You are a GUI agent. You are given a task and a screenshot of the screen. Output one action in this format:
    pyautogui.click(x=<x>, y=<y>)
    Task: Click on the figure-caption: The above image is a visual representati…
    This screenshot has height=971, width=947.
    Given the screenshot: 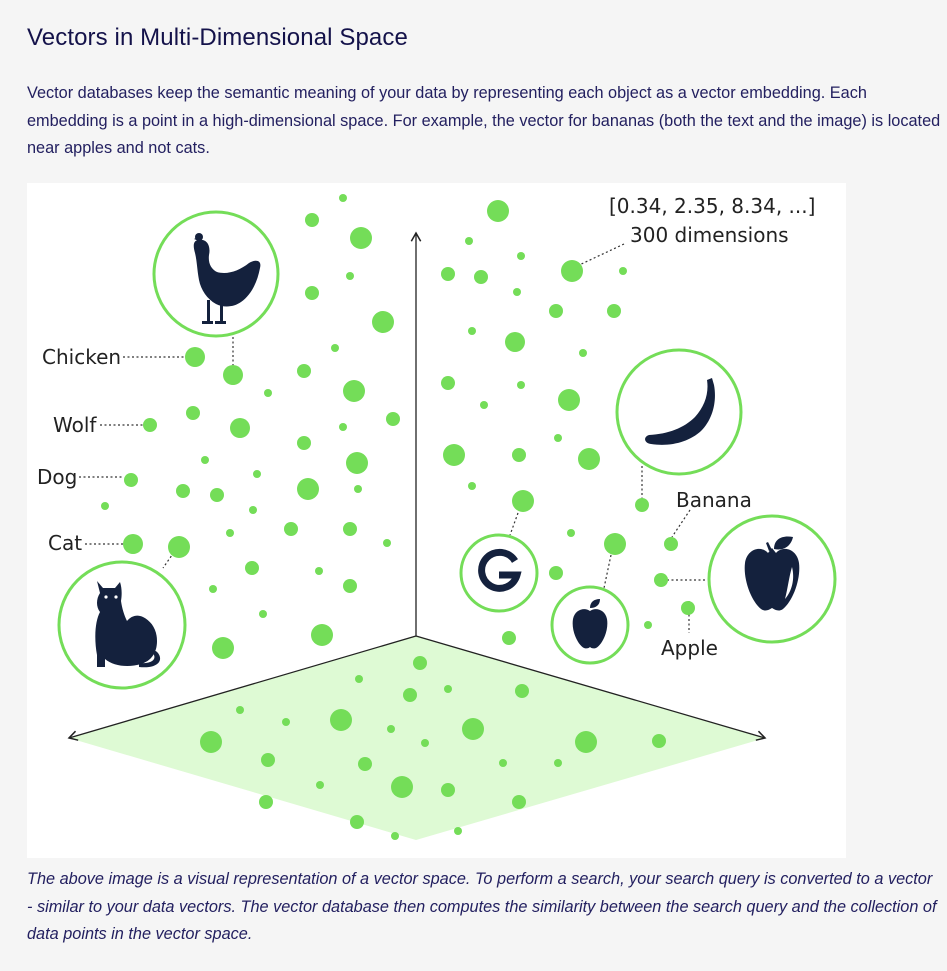 What is the action you would take?
    pyautogui.click(x=482, y=906)
    